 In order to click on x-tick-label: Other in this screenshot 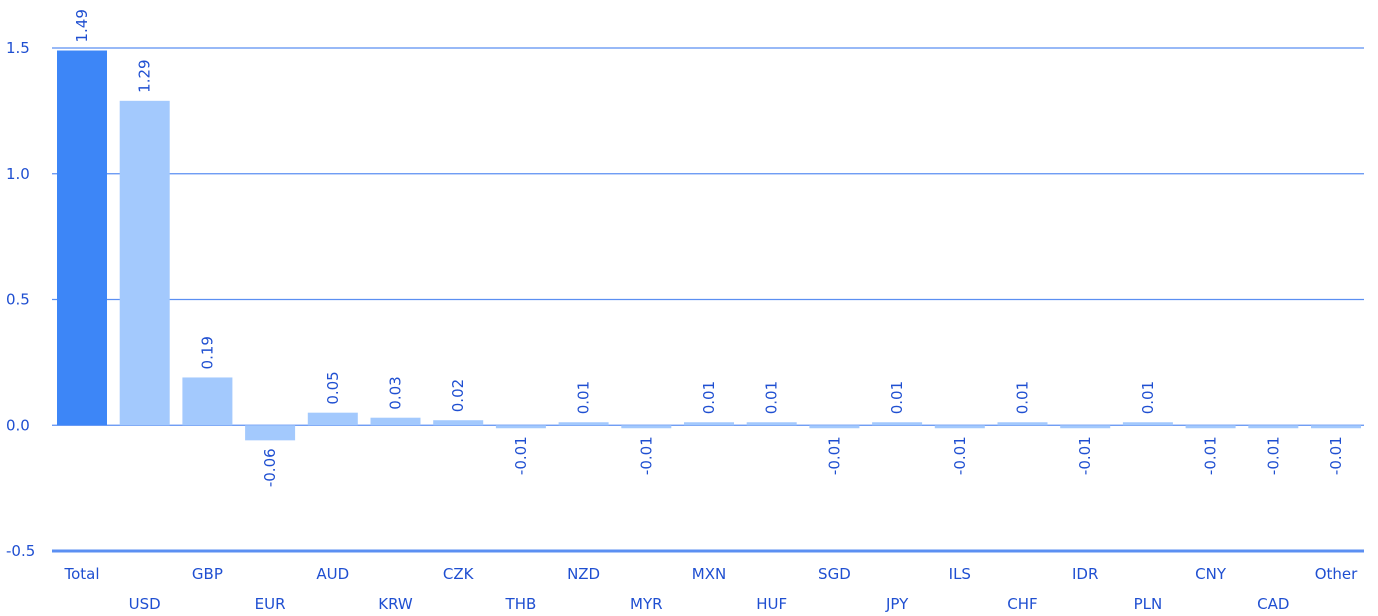, I will do `click(1336, 574)`.